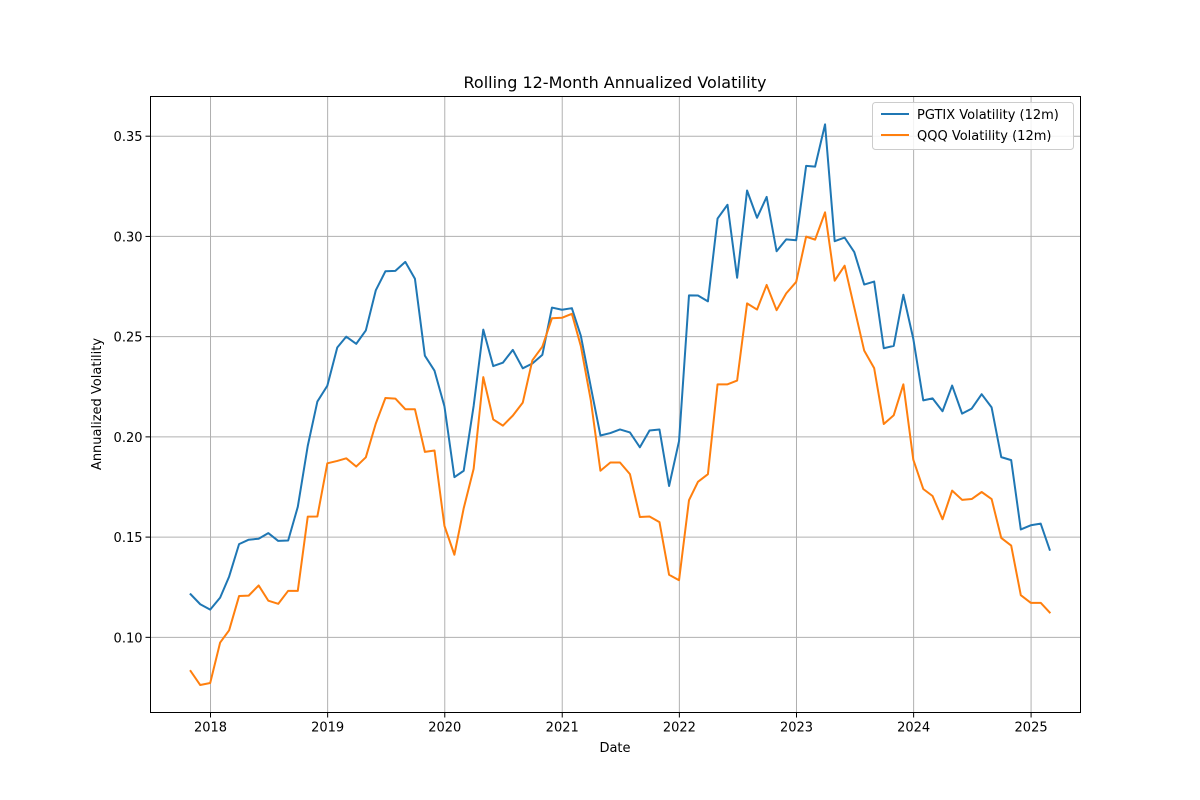  What do you see at coordinates (97, 404) in the screenshot?
I see `y-axis-label: Annualized Volatility` at bounding box center [97, 404].